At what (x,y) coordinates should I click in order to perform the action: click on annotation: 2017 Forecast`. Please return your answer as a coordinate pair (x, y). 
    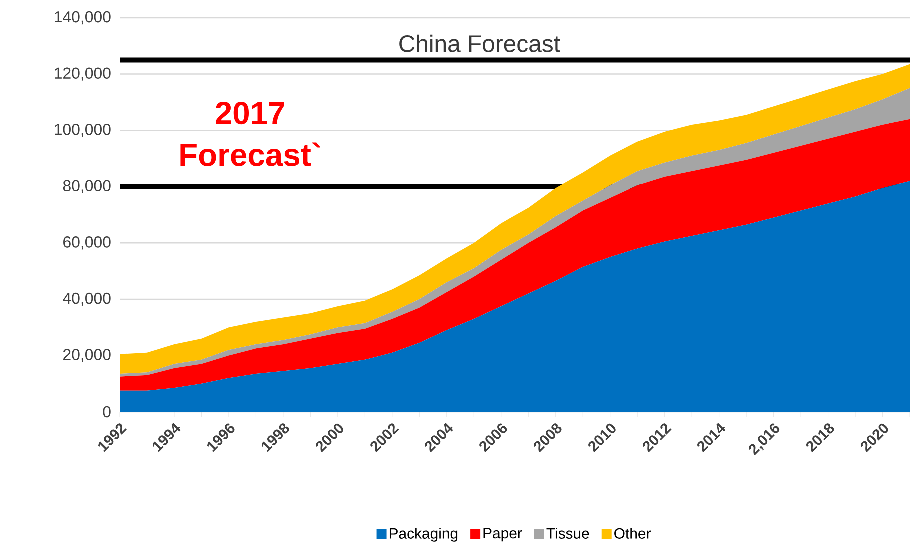
    Looking at the image, I should click on (250, 134).